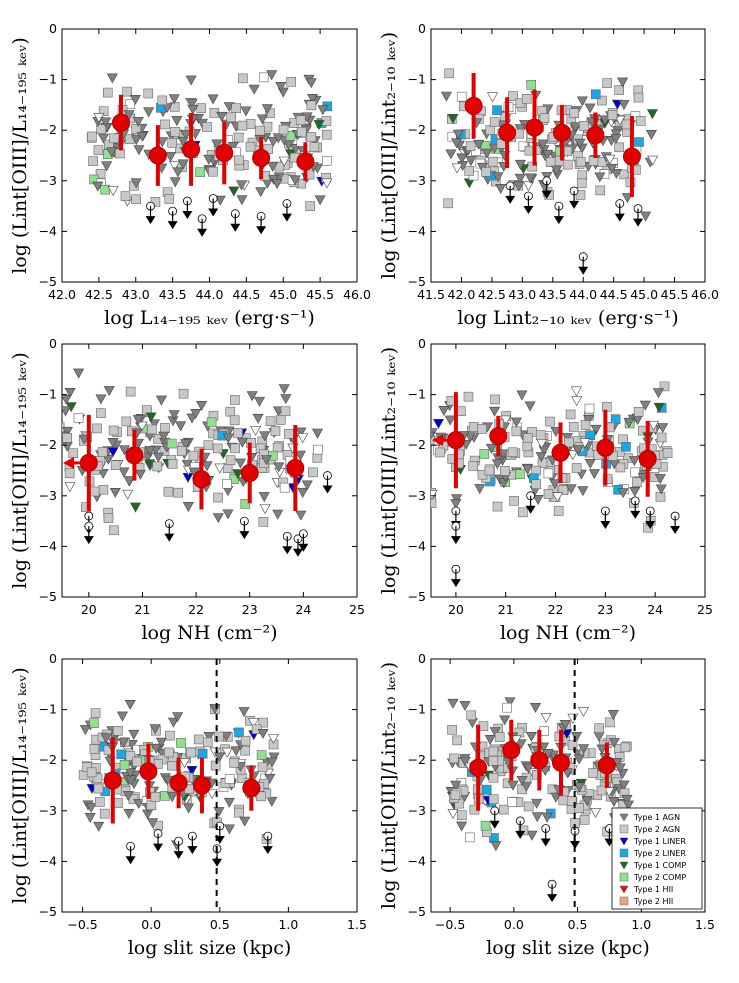  I want to click on x-tick-label: 0.5, so click(220, 924).